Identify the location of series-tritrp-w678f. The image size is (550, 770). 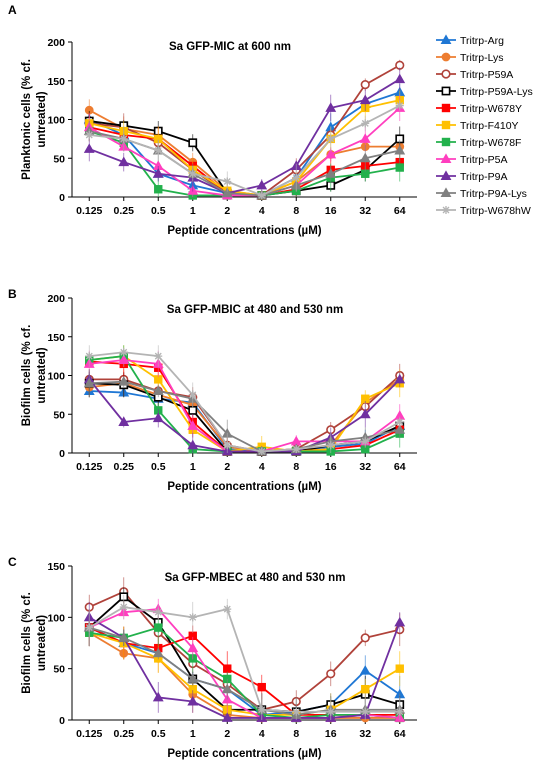
(244, 666).